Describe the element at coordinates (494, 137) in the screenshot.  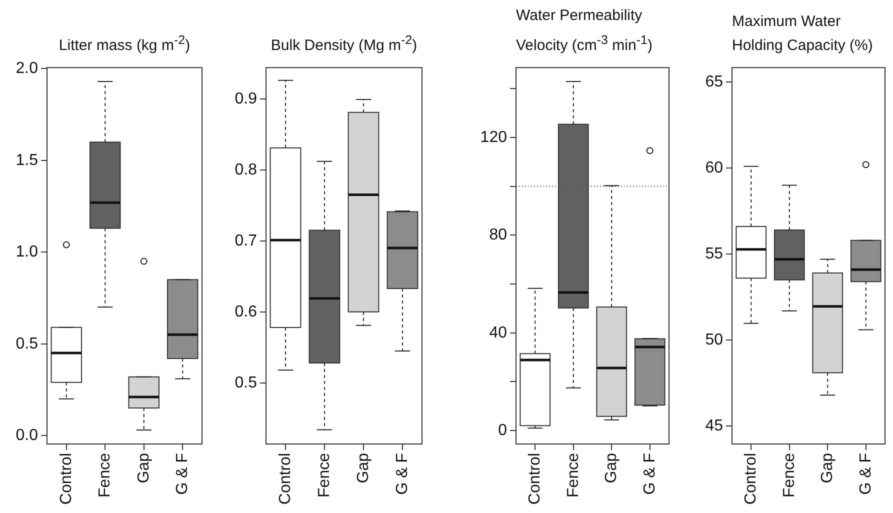
I see `y-tick-label: 120` at that location.